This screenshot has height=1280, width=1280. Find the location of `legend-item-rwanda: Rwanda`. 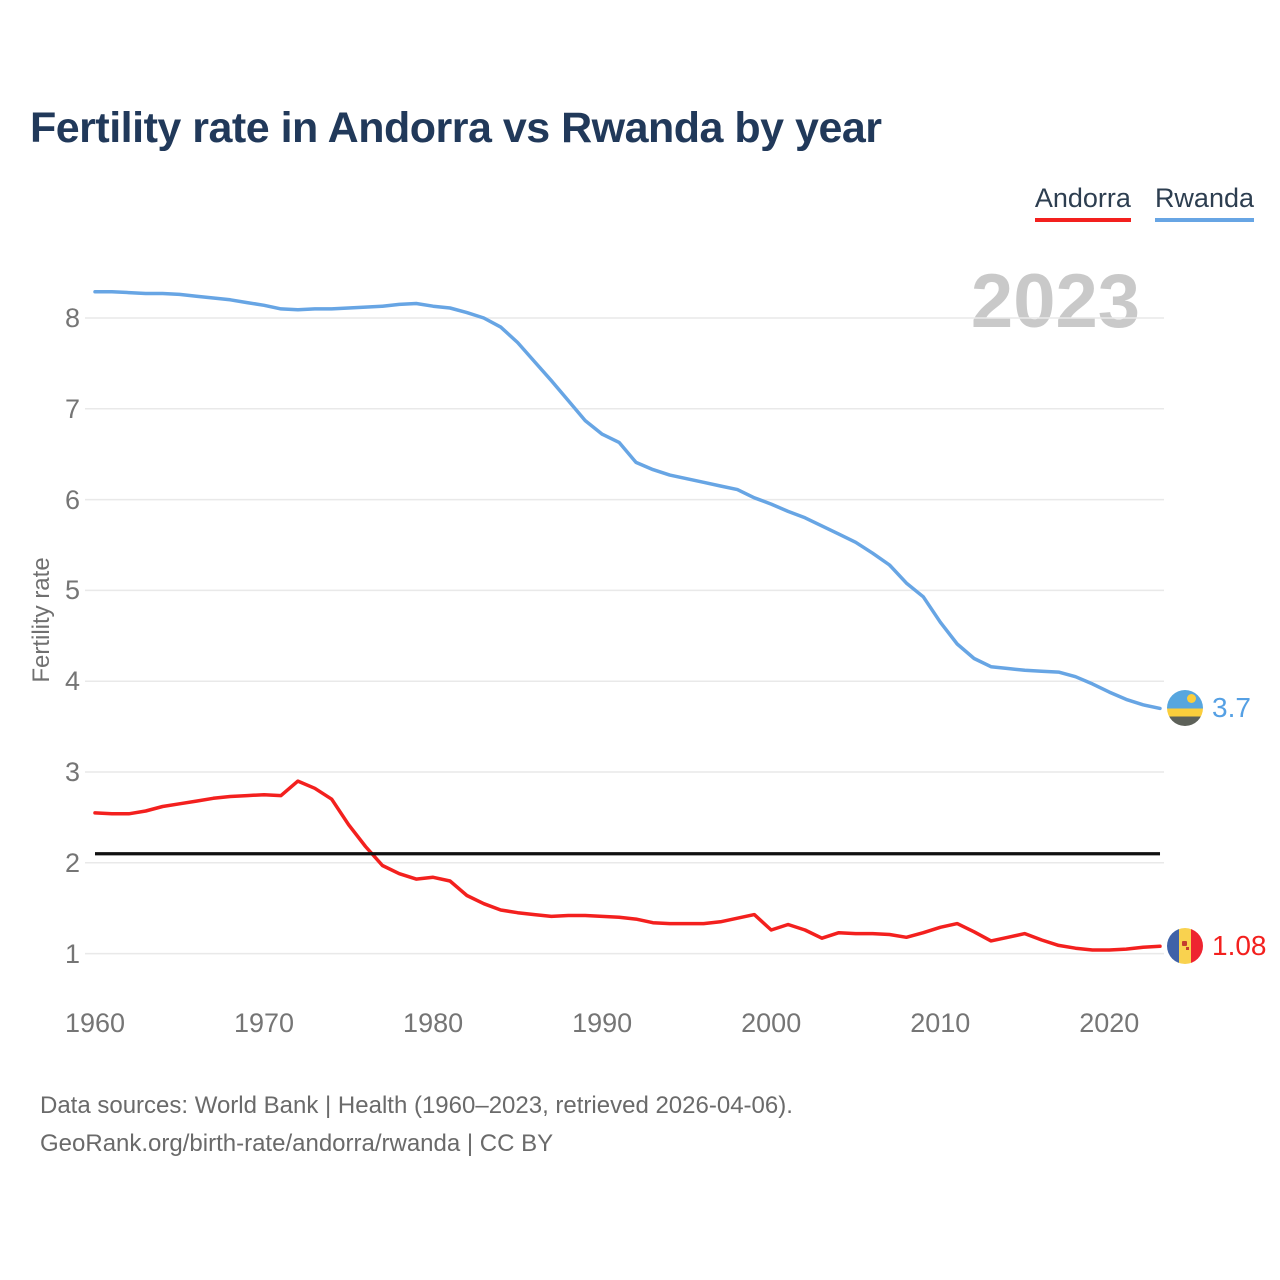

legend-item-rwanda: Rwanda is located at coordinates (1204, 202).